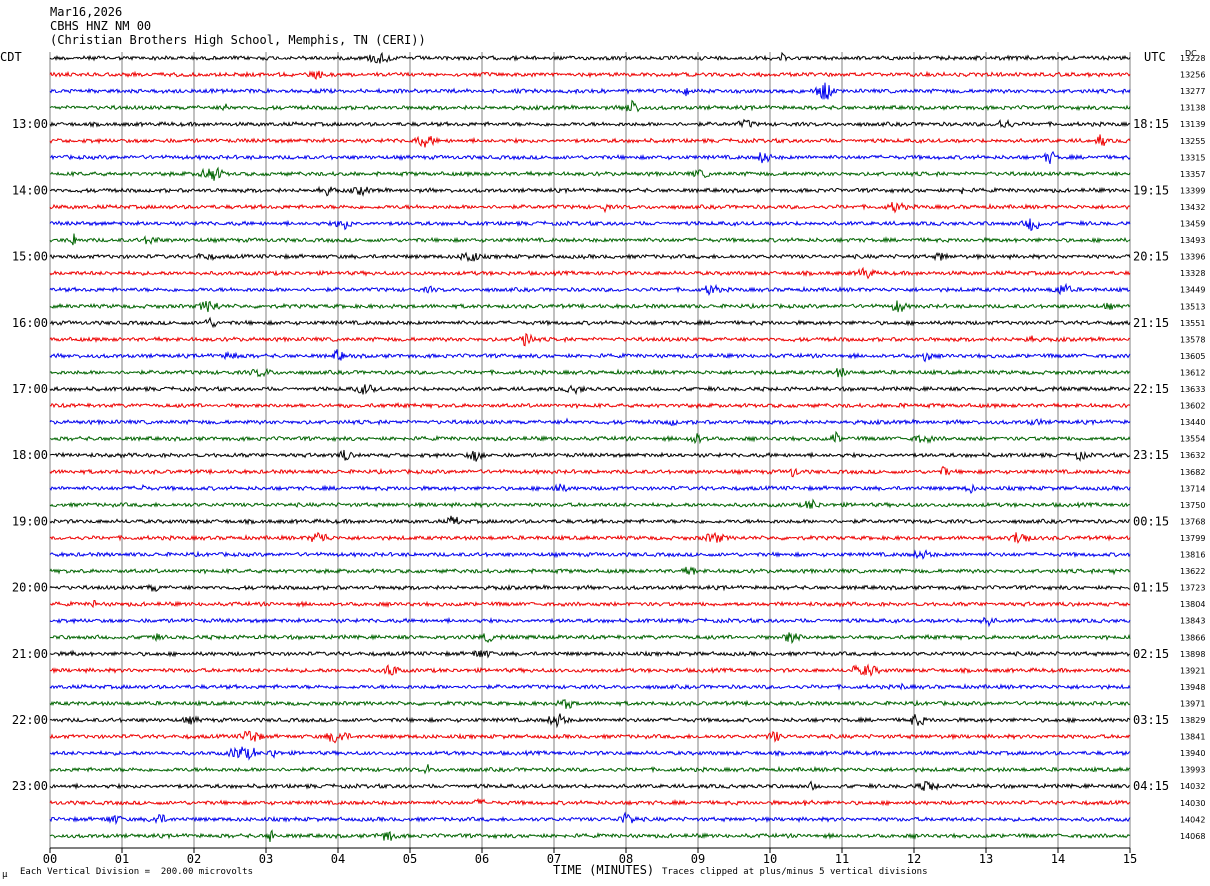 The width and height of the screenshot is (1210, 886). What do you see at coordinates (1192, 207) in the screenshot?
I see `dc-offset-label: 13432` at bounding box center [1192, 207].